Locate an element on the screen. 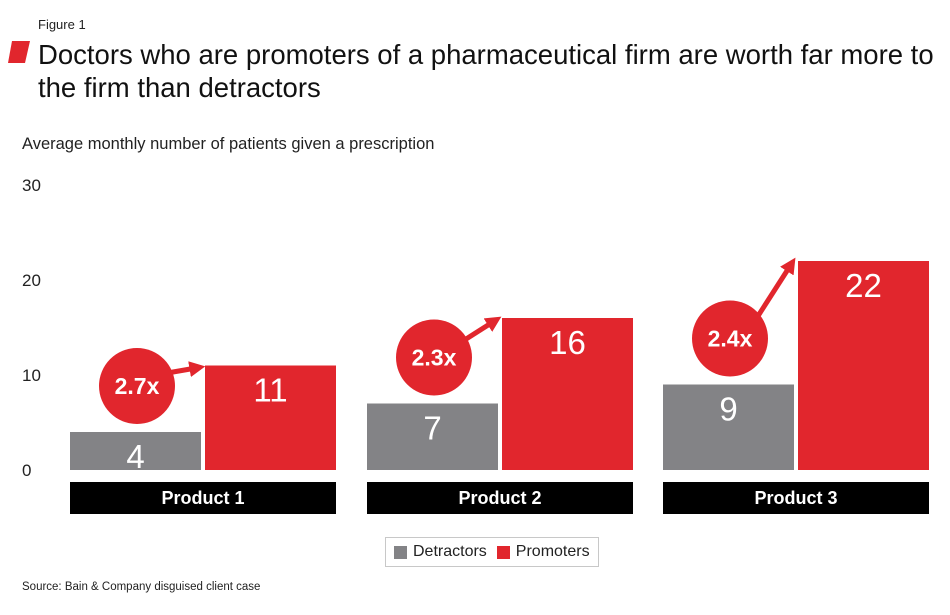 This screenshot has height=615, width=950. bar-value-label: 7 is located at coordinates (432, 428).